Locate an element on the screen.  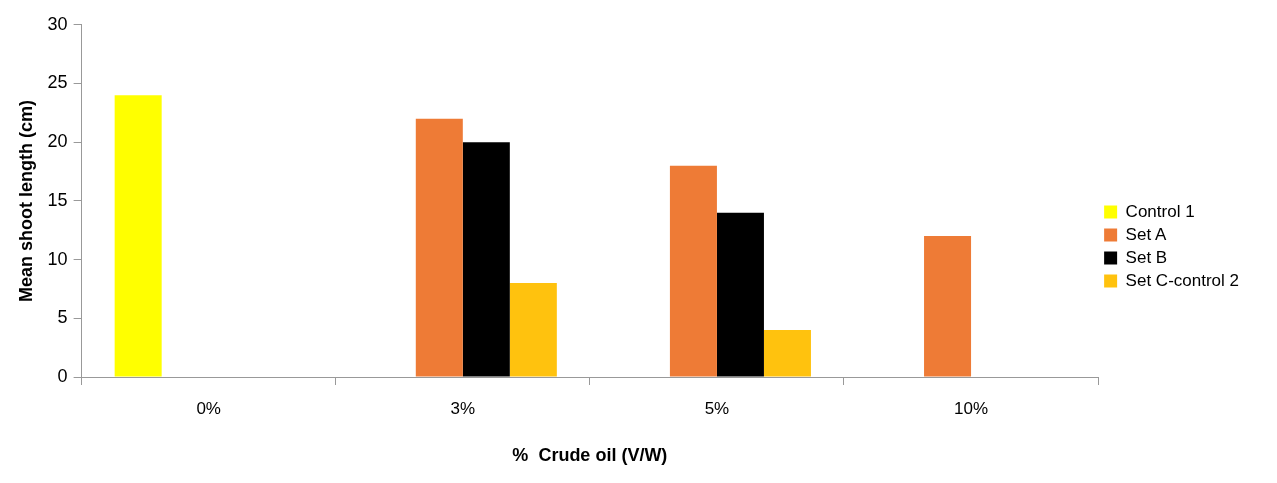
legend-label: Set C-control 2 is located at coordinates (1182, 280).